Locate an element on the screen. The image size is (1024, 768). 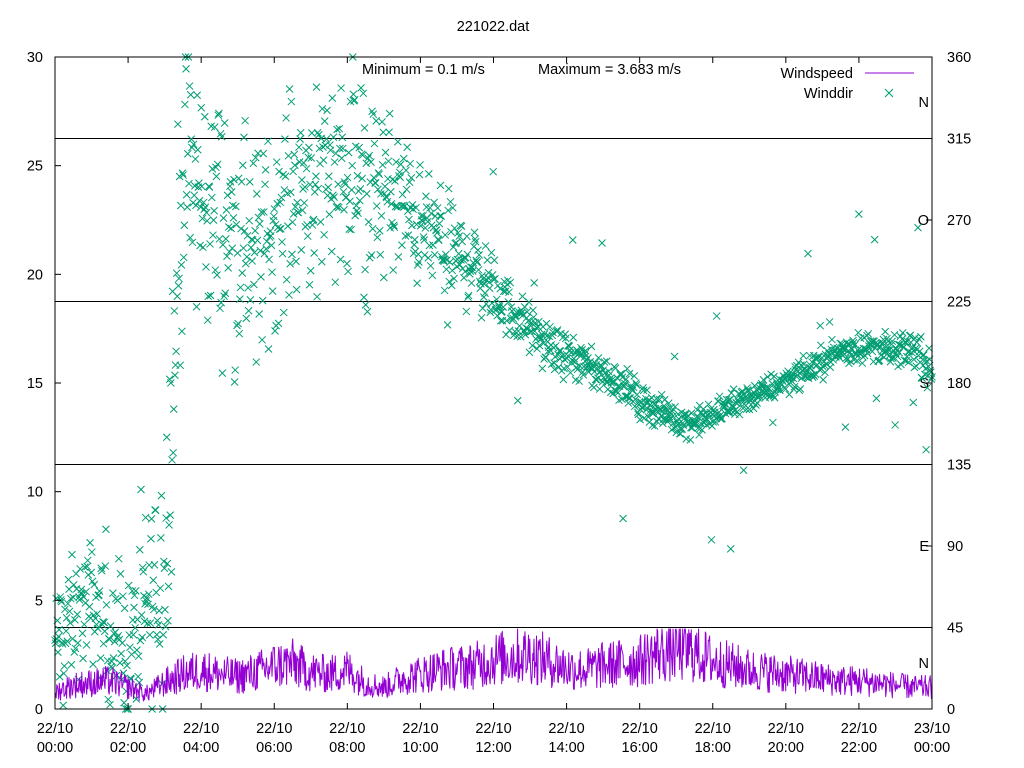
x-tick-label-date: 22/10 is located at coordinates (859, 729).